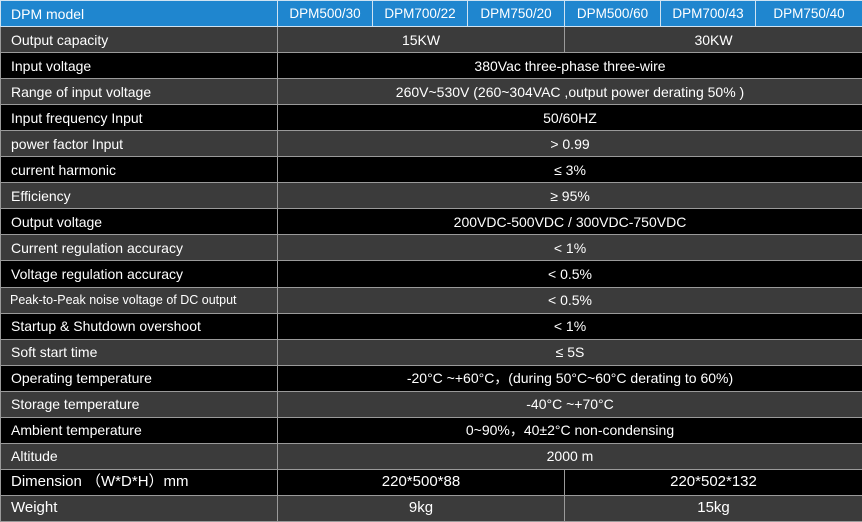 This screenshot has height=522, width=862. What do you see at coordinates (139, 404) in the screenshot?
I see `row-label: Storage temperature` at bounding box center [139, 404].